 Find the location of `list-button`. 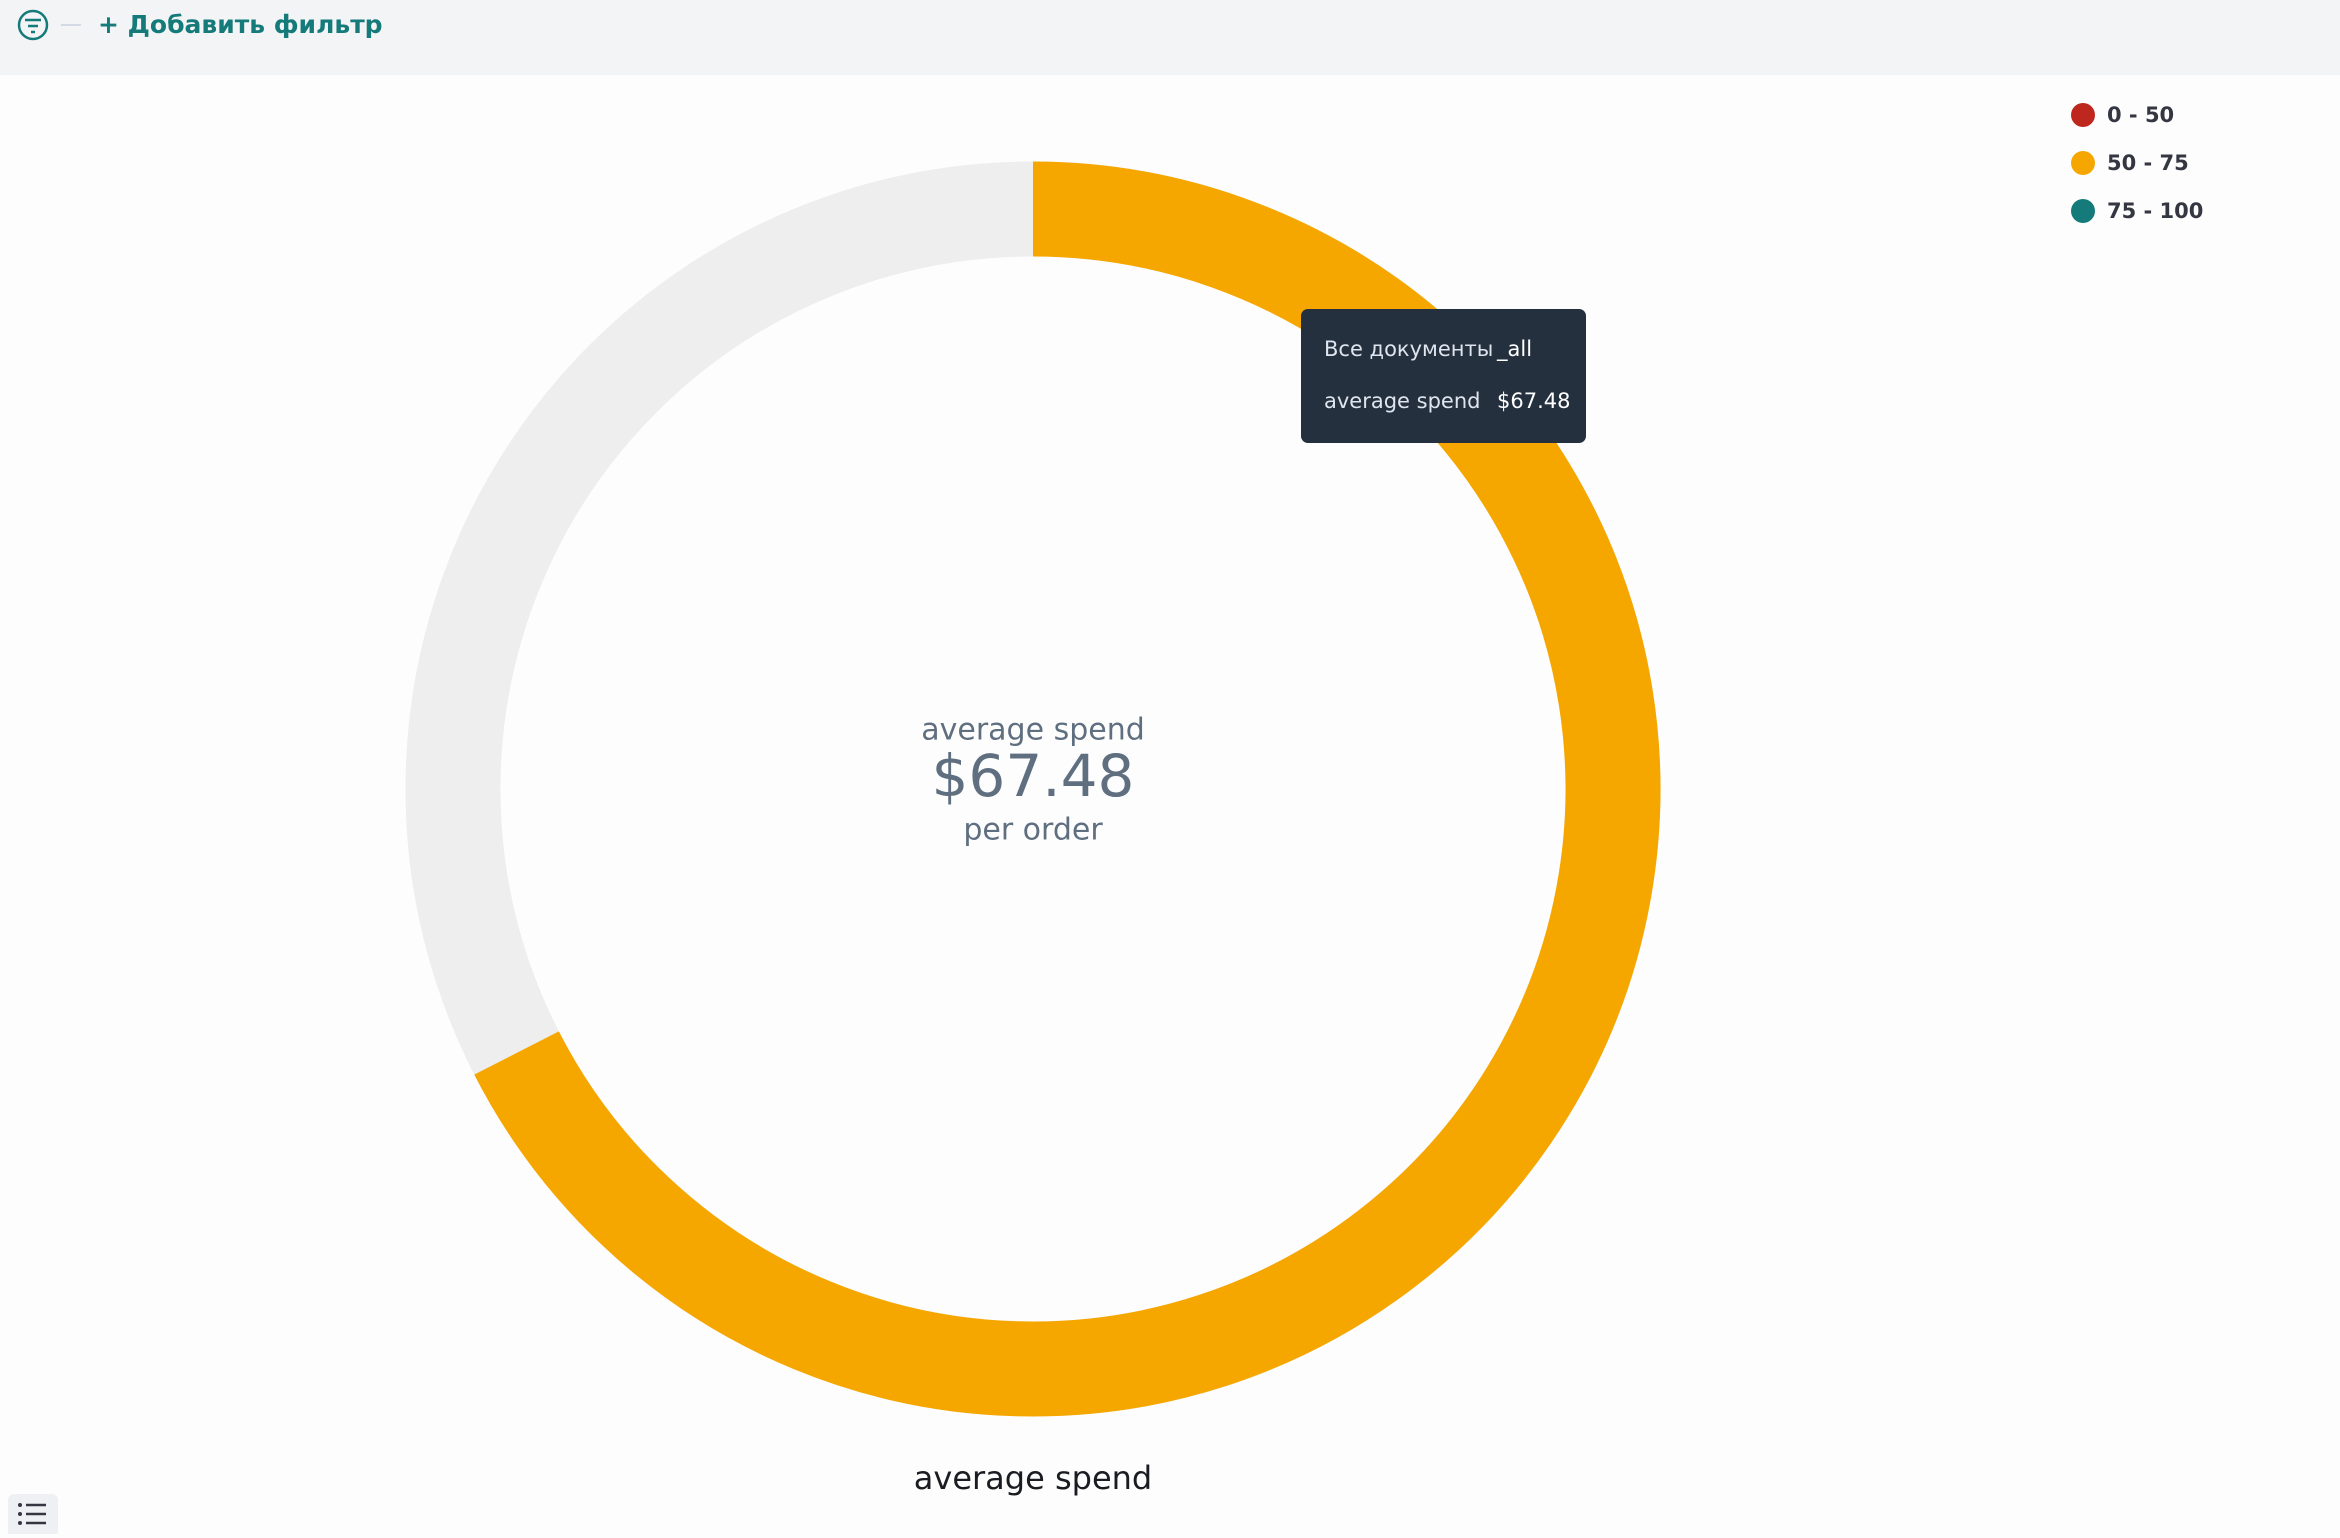

list-button is located at coordinates (33, 1516).